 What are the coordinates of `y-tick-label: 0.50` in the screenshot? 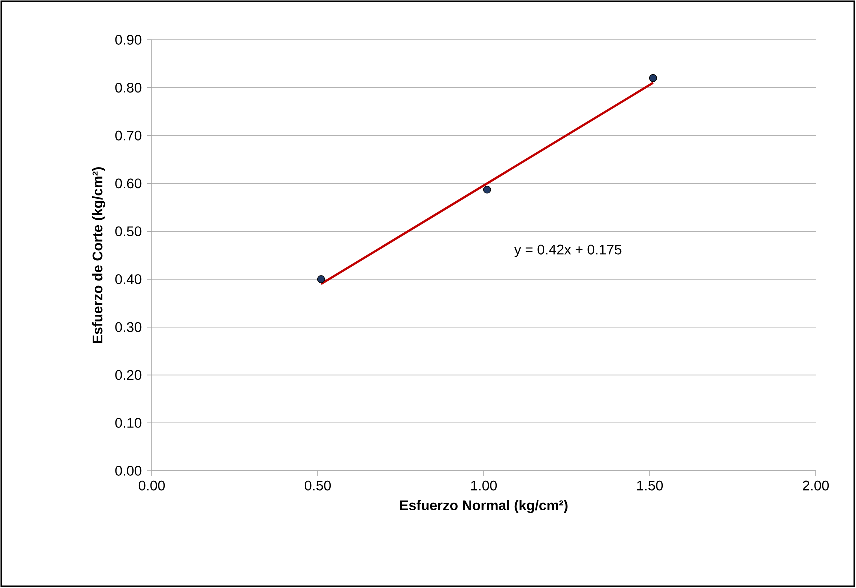 It's located at (129, 231).